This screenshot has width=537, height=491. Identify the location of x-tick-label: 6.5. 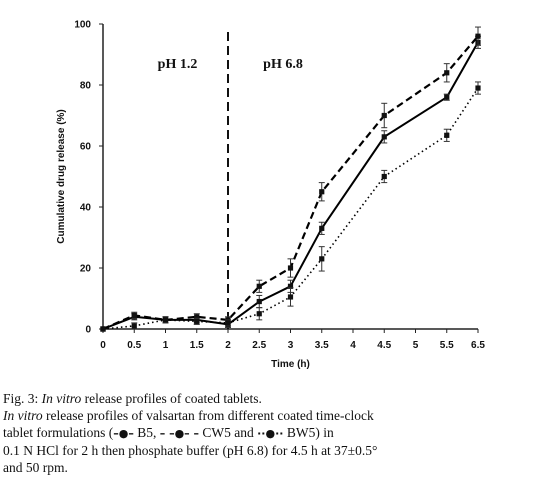
(478, 345).